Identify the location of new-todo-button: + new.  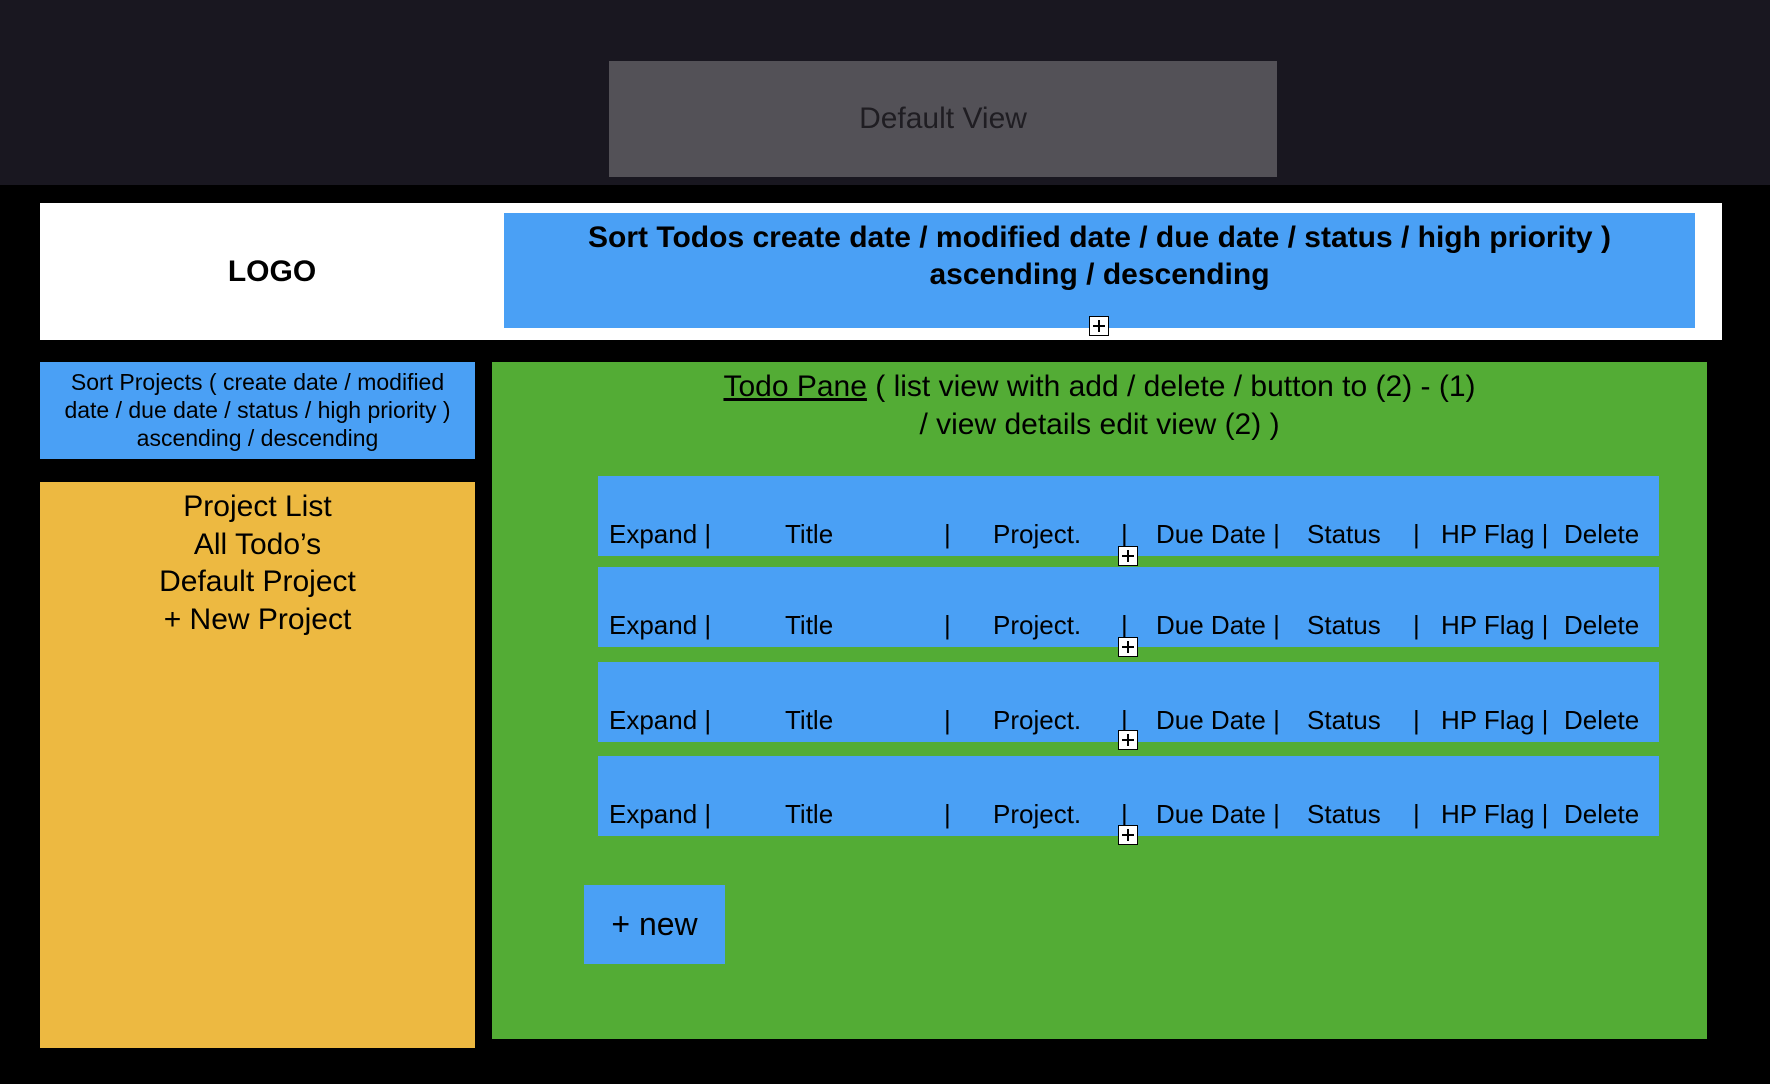
(654, 924).